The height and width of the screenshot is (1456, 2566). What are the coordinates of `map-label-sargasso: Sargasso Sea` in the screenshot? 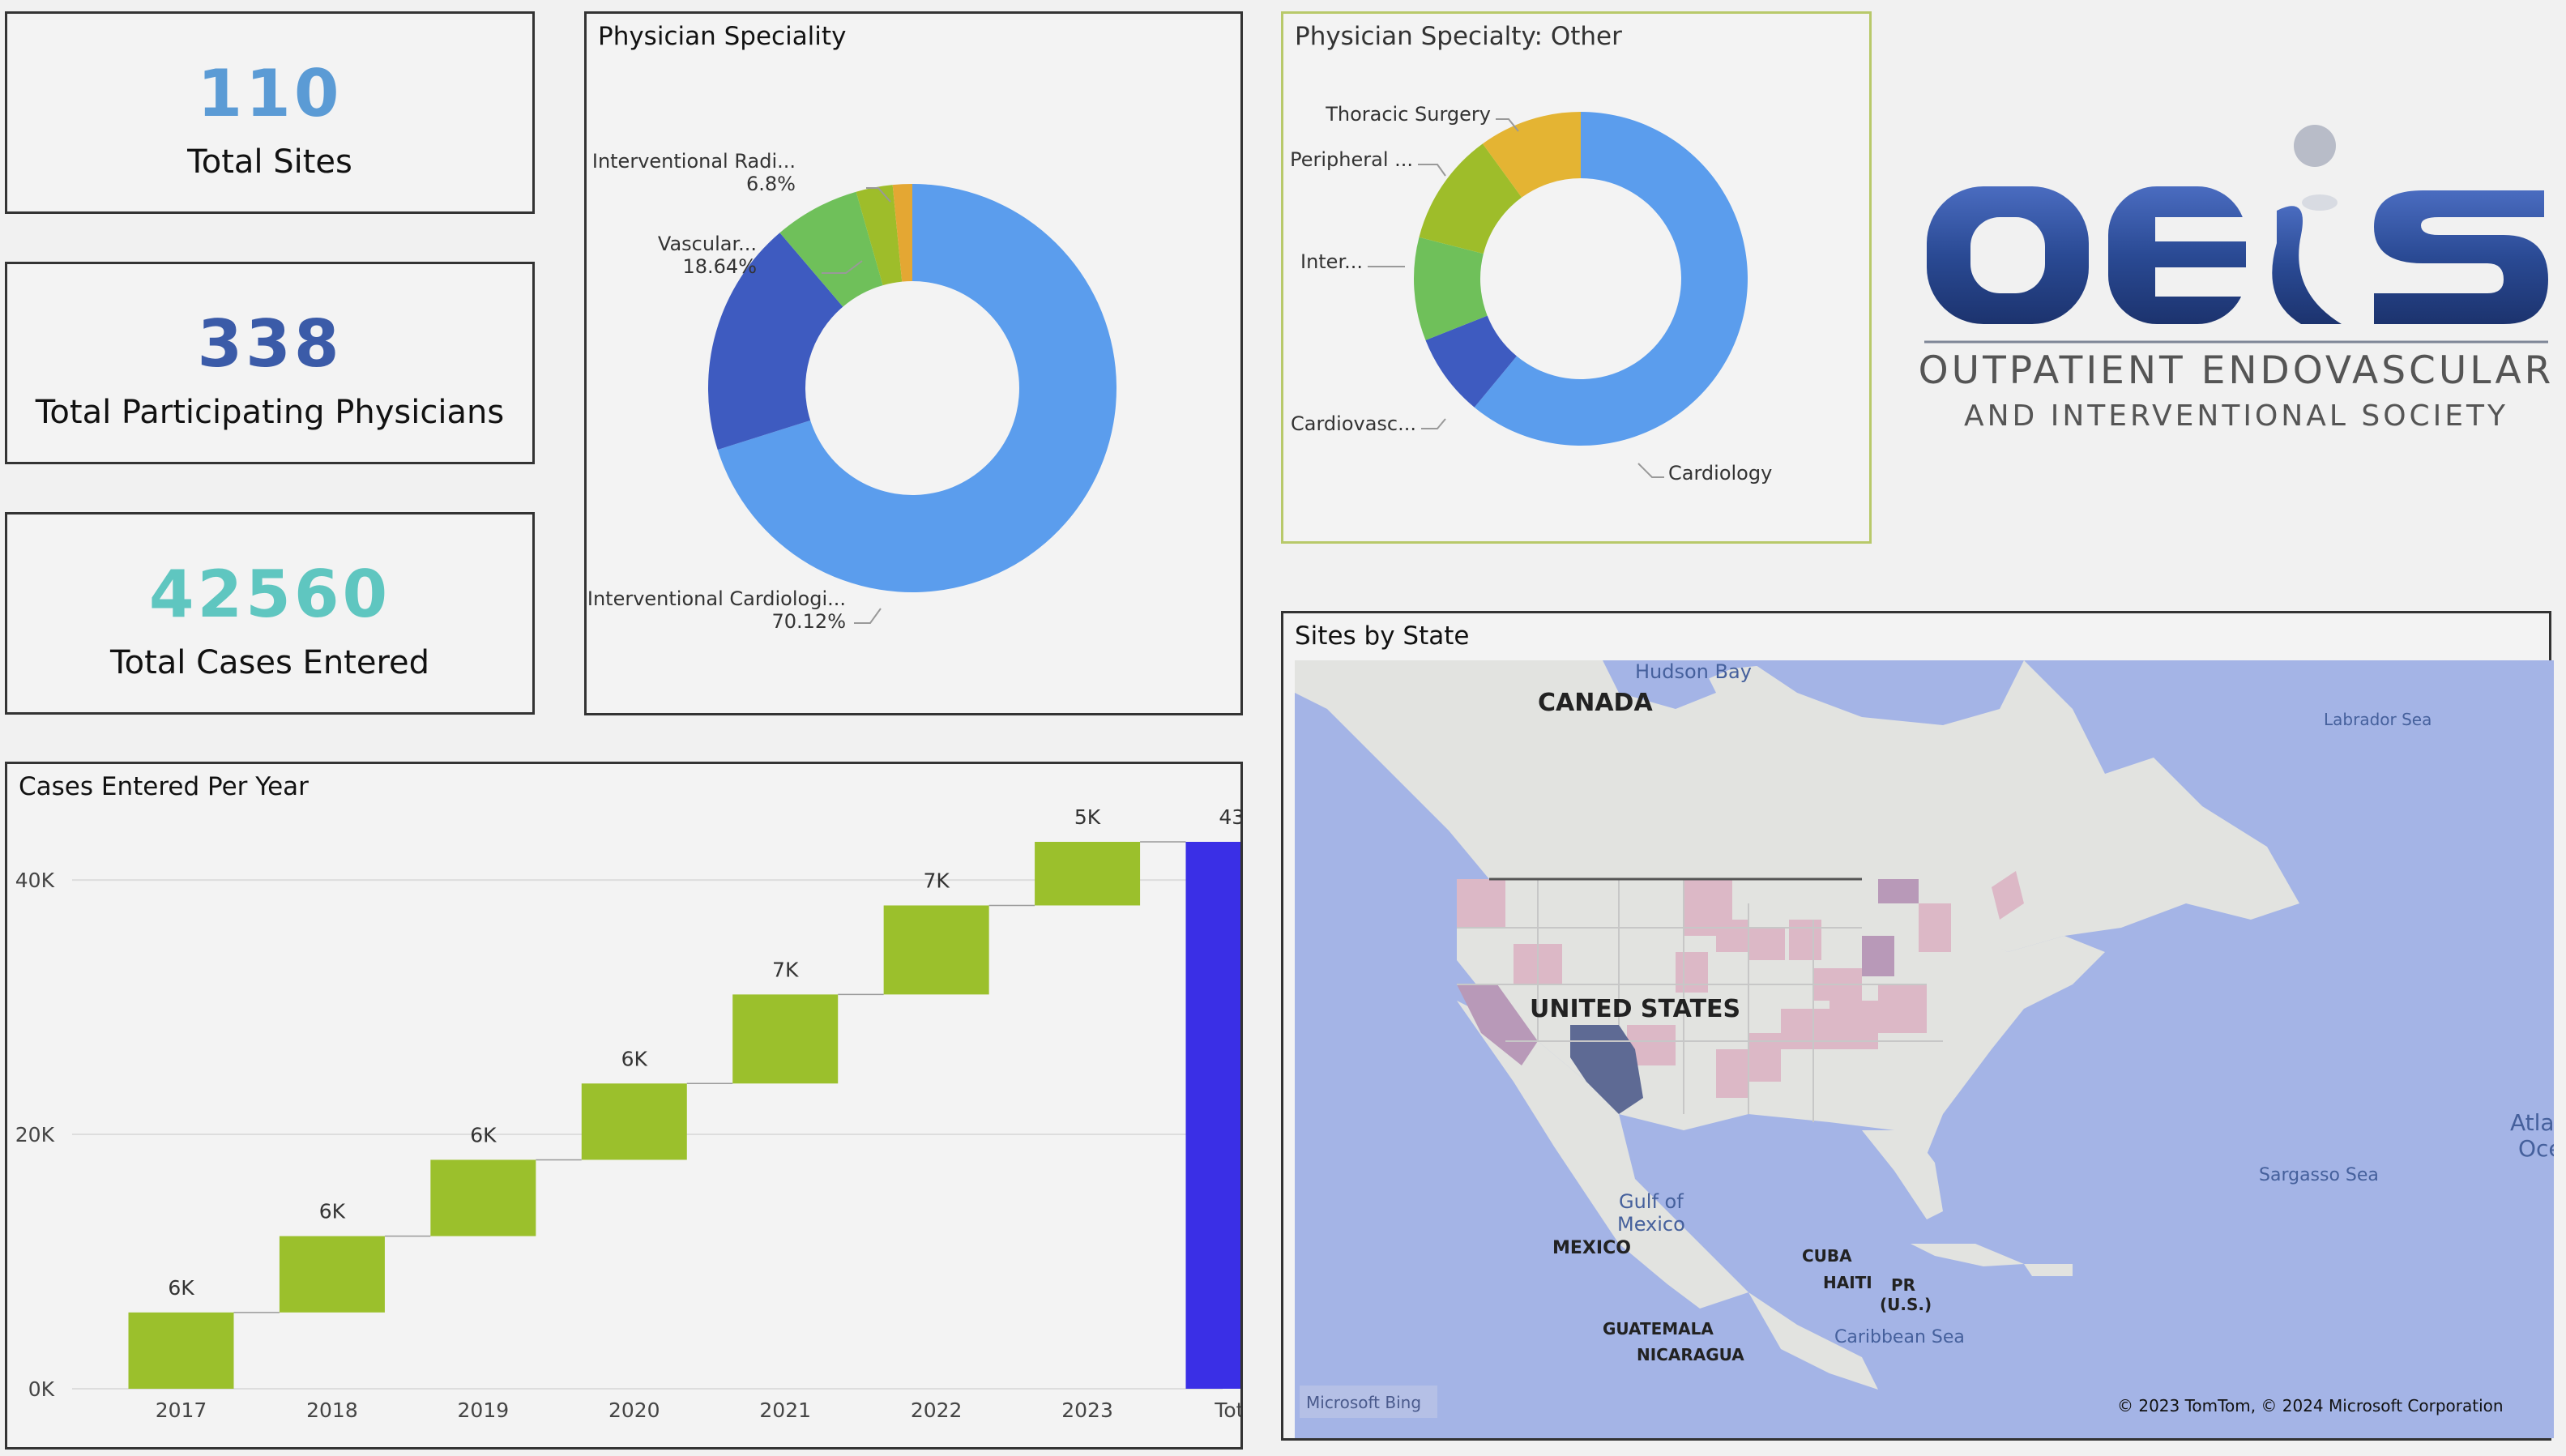 It's located at (2319, 1175).